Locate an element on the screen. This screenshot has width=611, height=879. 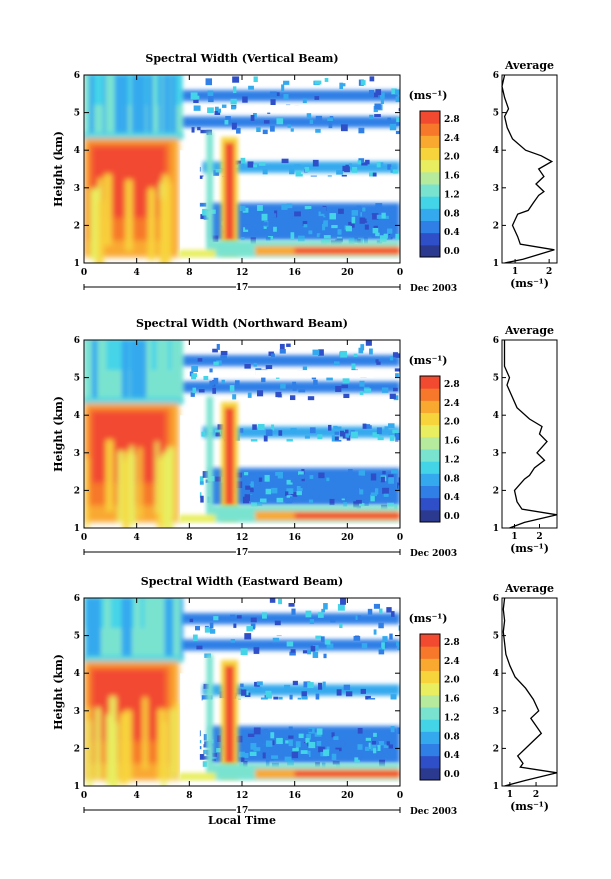
profile-y-tick-label: 3 is located at coordinates (496, 189).